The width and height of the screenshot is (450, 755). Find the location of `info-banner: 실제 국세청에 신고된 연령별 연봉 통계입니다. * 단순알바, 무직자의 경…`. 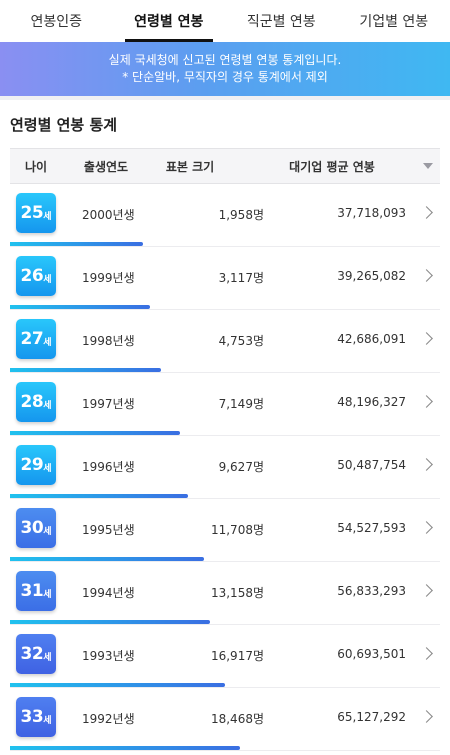

info-banner: 실제 국세청에 신고된 연령별 연봉 통계입니다. * 단순알바, 무직자의 경… is located at coordinates (225, 69).